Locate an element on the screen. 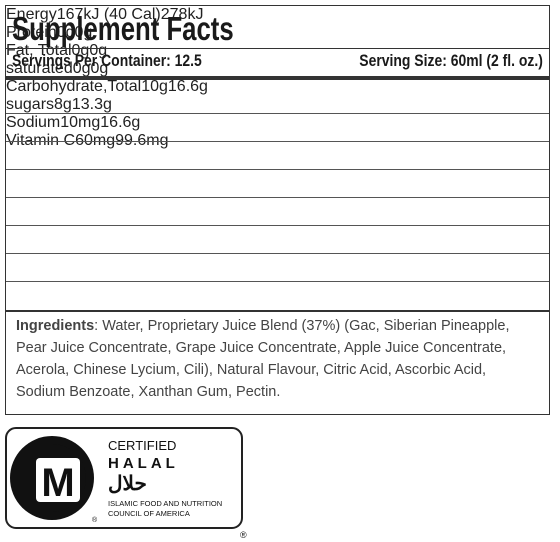  cell: 278kJ is located at coordinates (182, 14).